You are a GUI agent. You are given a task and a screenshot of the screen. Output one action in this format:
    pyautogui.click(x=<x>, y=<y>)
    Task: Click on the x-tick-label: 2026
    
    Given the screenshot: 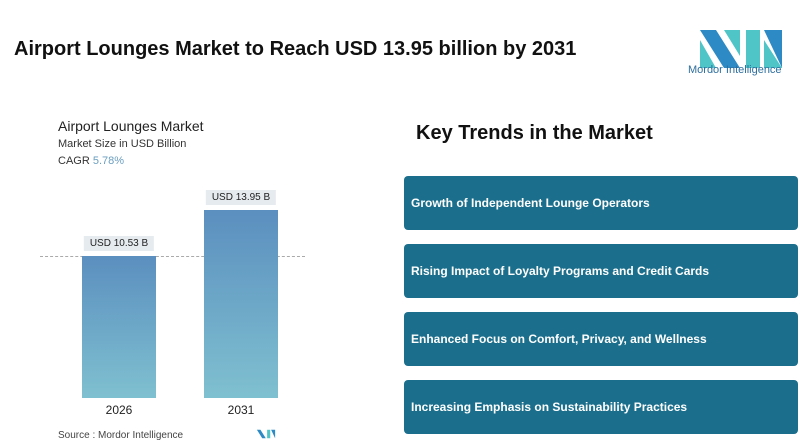 What is the action you would take?
    pyautogui.click(x=119, y=410)
    